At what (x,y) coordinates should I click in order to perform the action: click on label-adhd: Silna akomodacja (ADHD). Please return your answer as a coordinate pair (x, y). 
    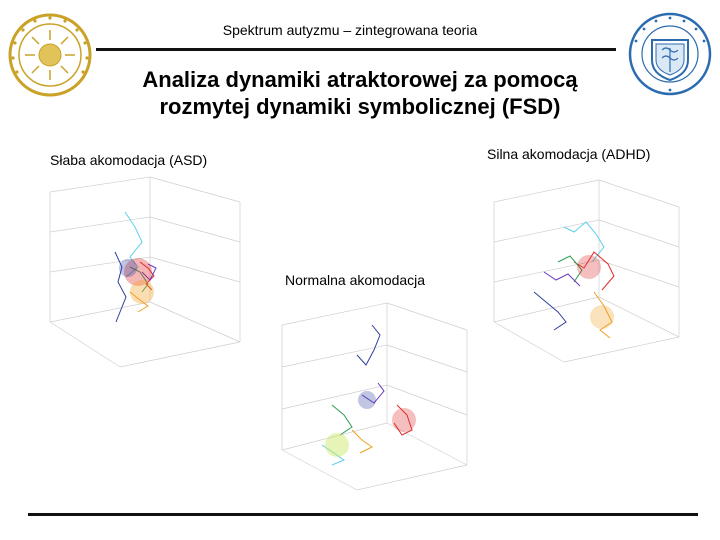
    Looking at the image, I should click on (569, 154).